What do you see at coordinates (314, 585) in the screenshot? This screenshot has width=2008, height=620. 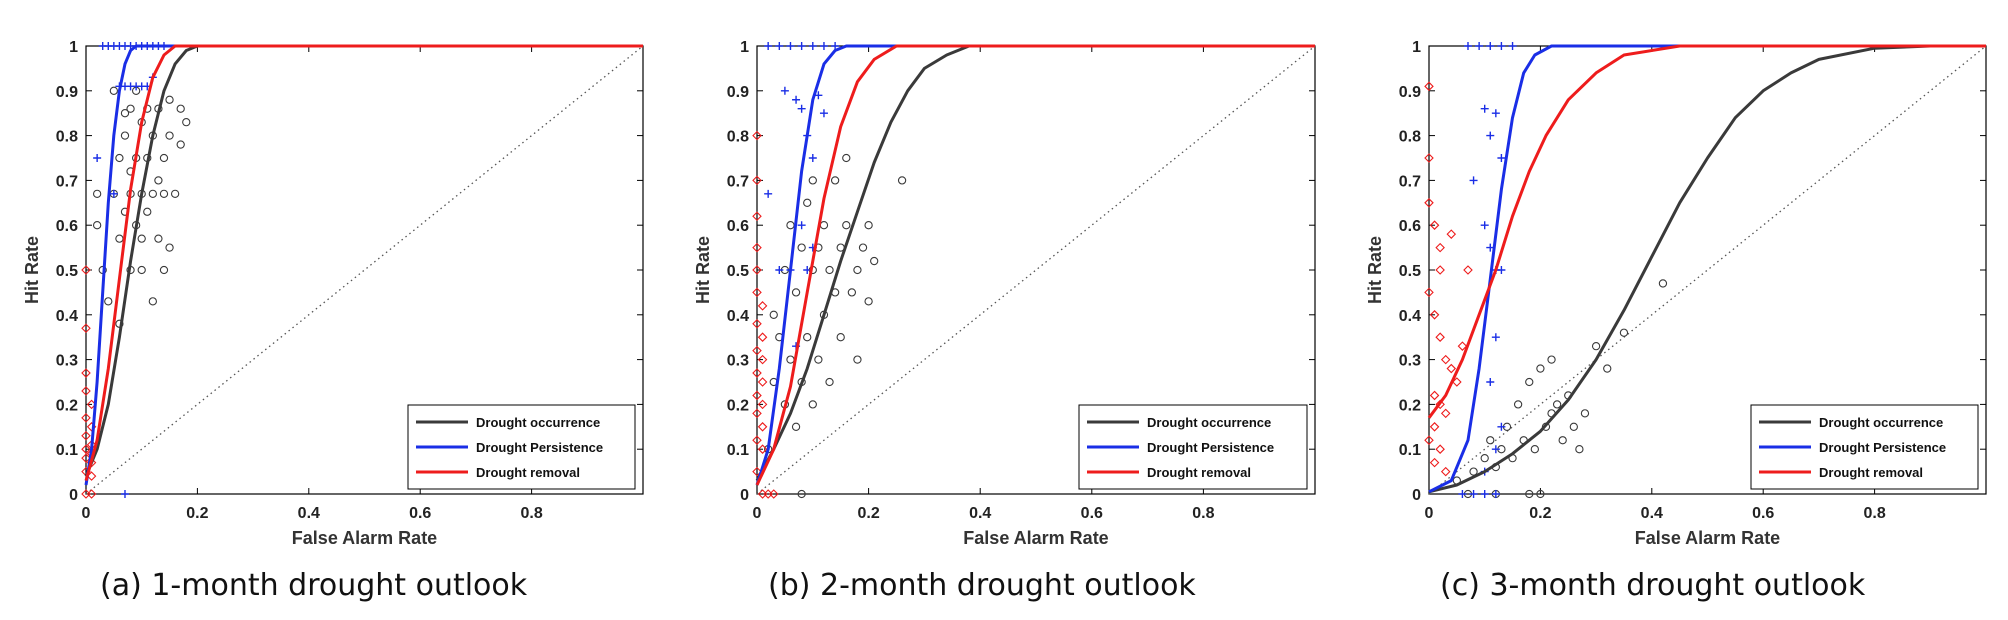 I see `caption-a: (a) 1-month drought outlook` at bounding box center [314, 585].